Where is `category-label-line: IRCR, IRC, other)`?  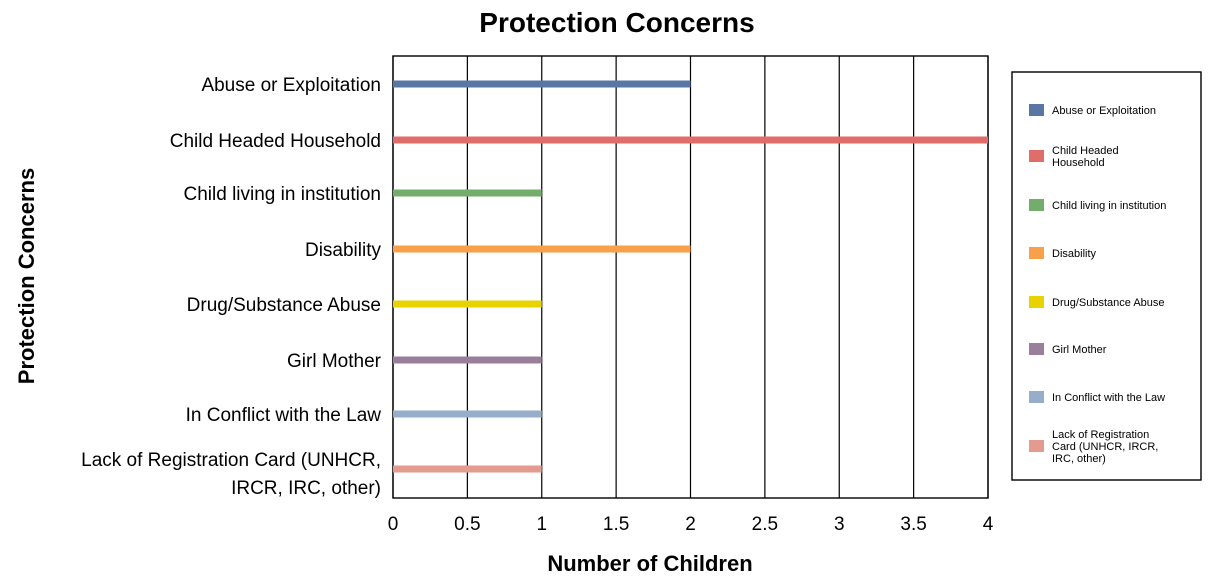 category-label-line: IRCR, IRC, other) is located at coordinates (306, 488).